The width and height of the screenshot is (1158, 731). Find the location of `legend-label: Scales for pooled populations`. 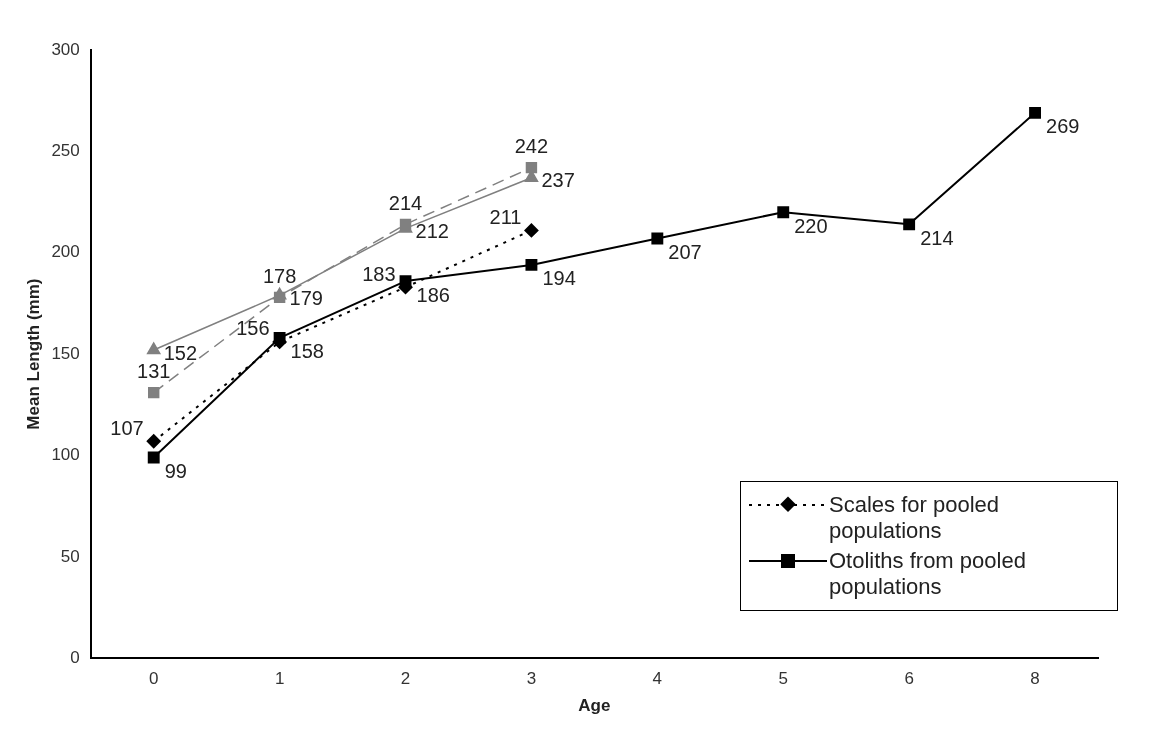

legend-label: Scales for pooled populations is located at coordinates (914, 518).